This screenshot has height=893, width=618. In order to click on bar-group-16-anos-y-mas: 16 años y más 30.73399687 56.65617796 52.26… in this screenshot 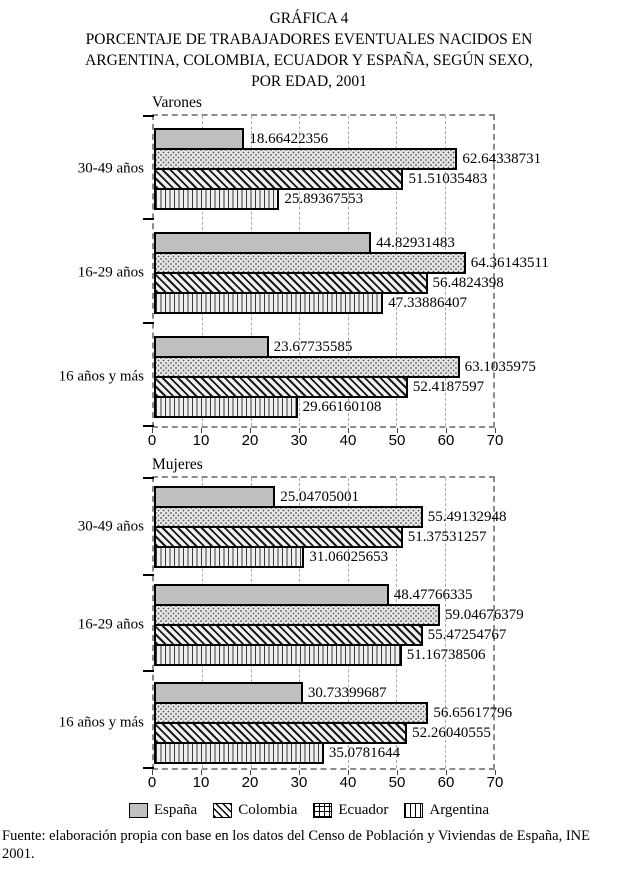, I will do `click(285, 723)`.